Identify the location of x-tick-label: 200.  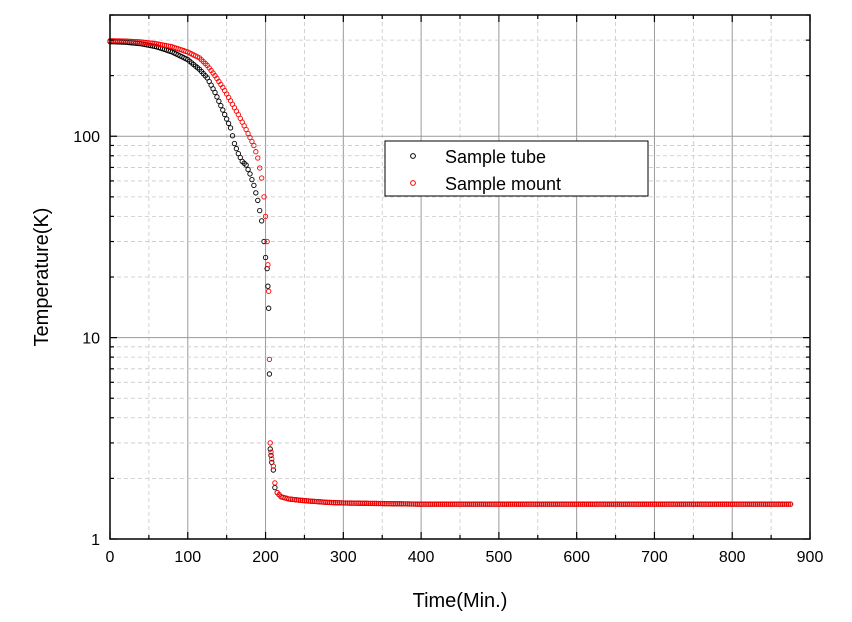
(265, 557).